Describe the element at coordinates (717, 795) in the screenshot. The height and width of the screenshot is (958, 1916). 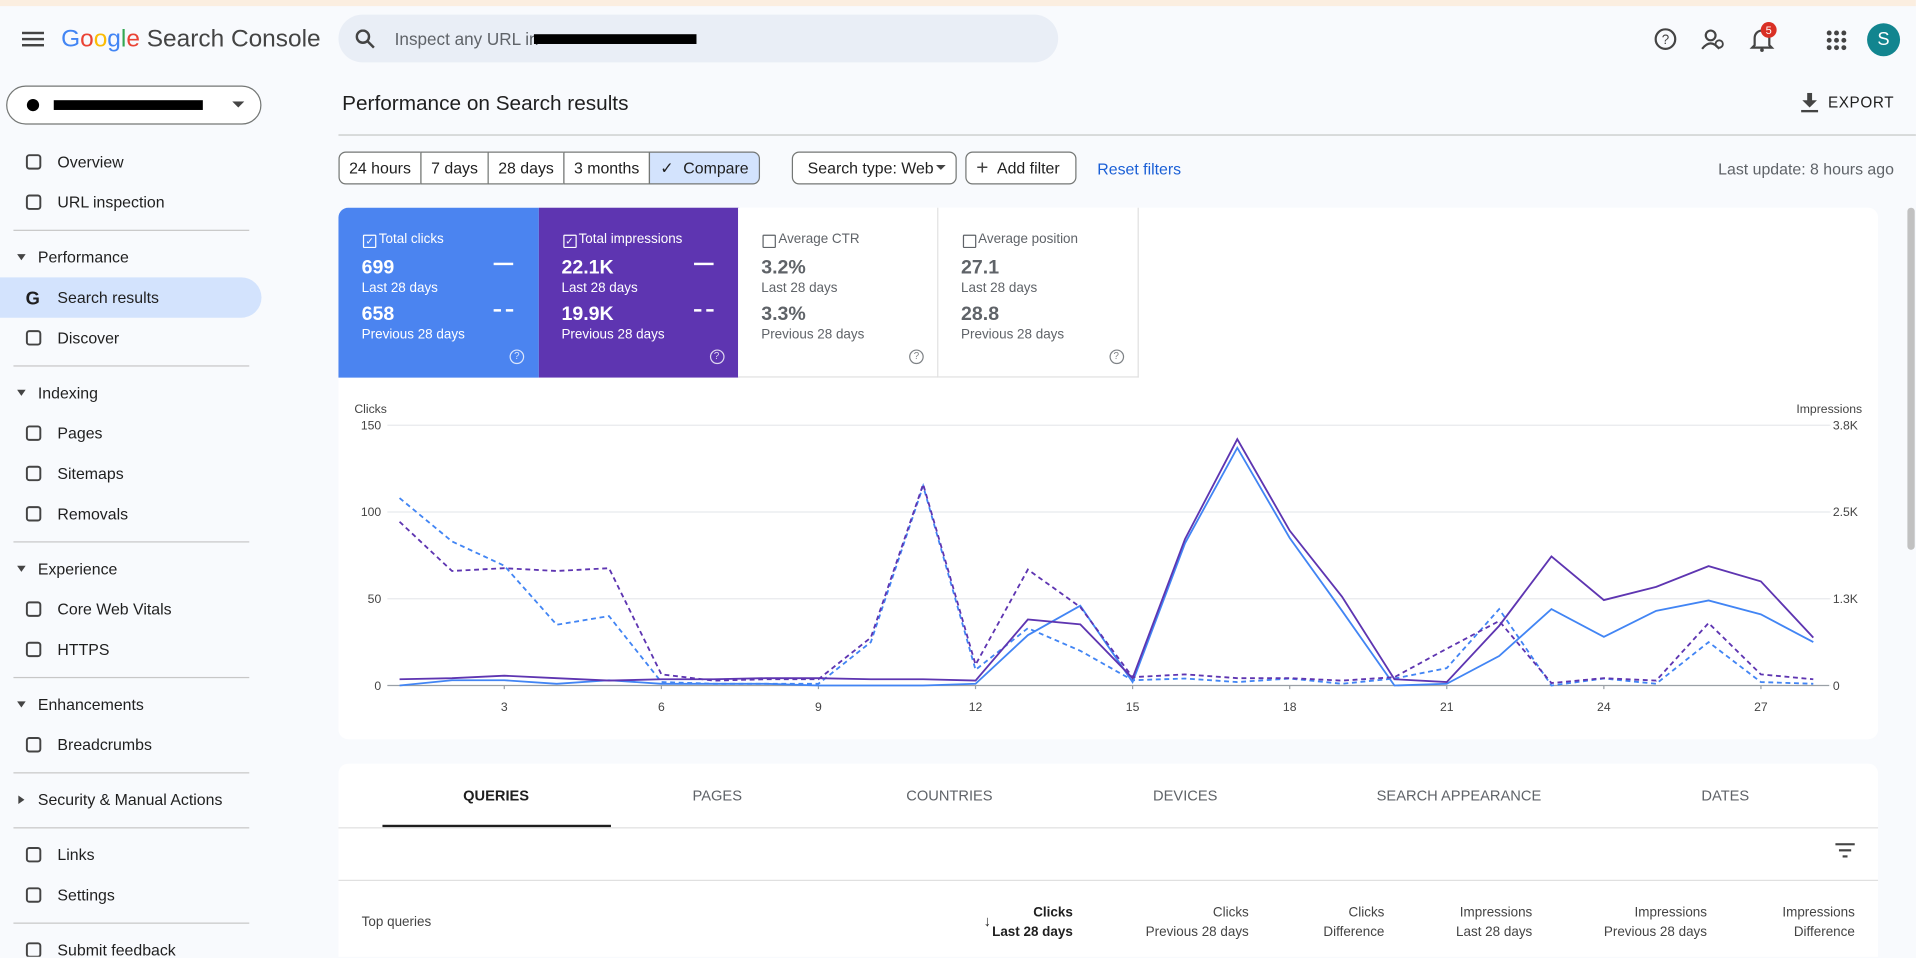
I see `tab: PAGES` at that location.